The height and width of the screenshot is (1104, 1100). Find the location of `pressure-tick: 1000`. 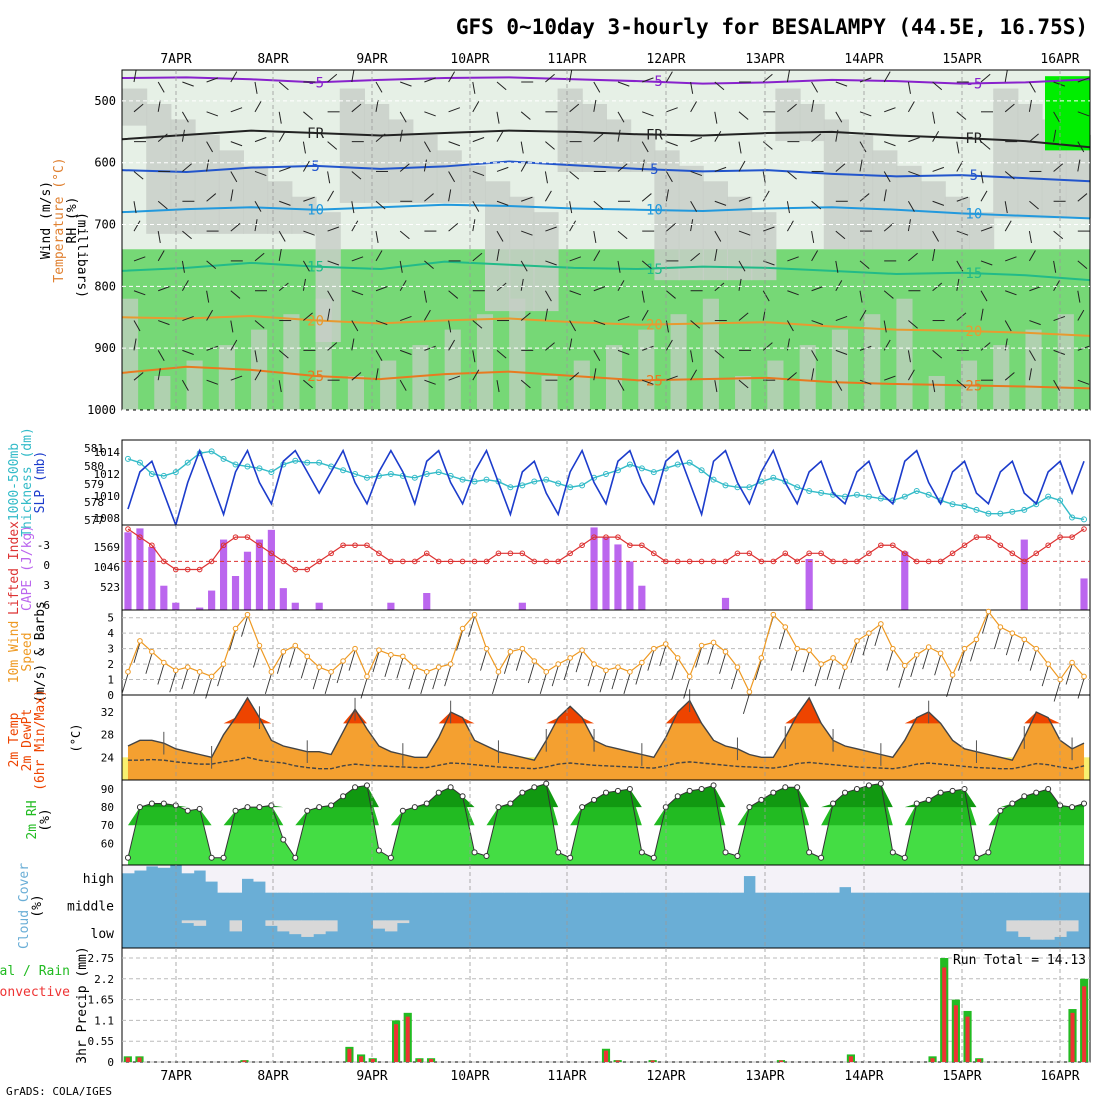

pressure-tick: 1000 is located at coordinates (101, 410).